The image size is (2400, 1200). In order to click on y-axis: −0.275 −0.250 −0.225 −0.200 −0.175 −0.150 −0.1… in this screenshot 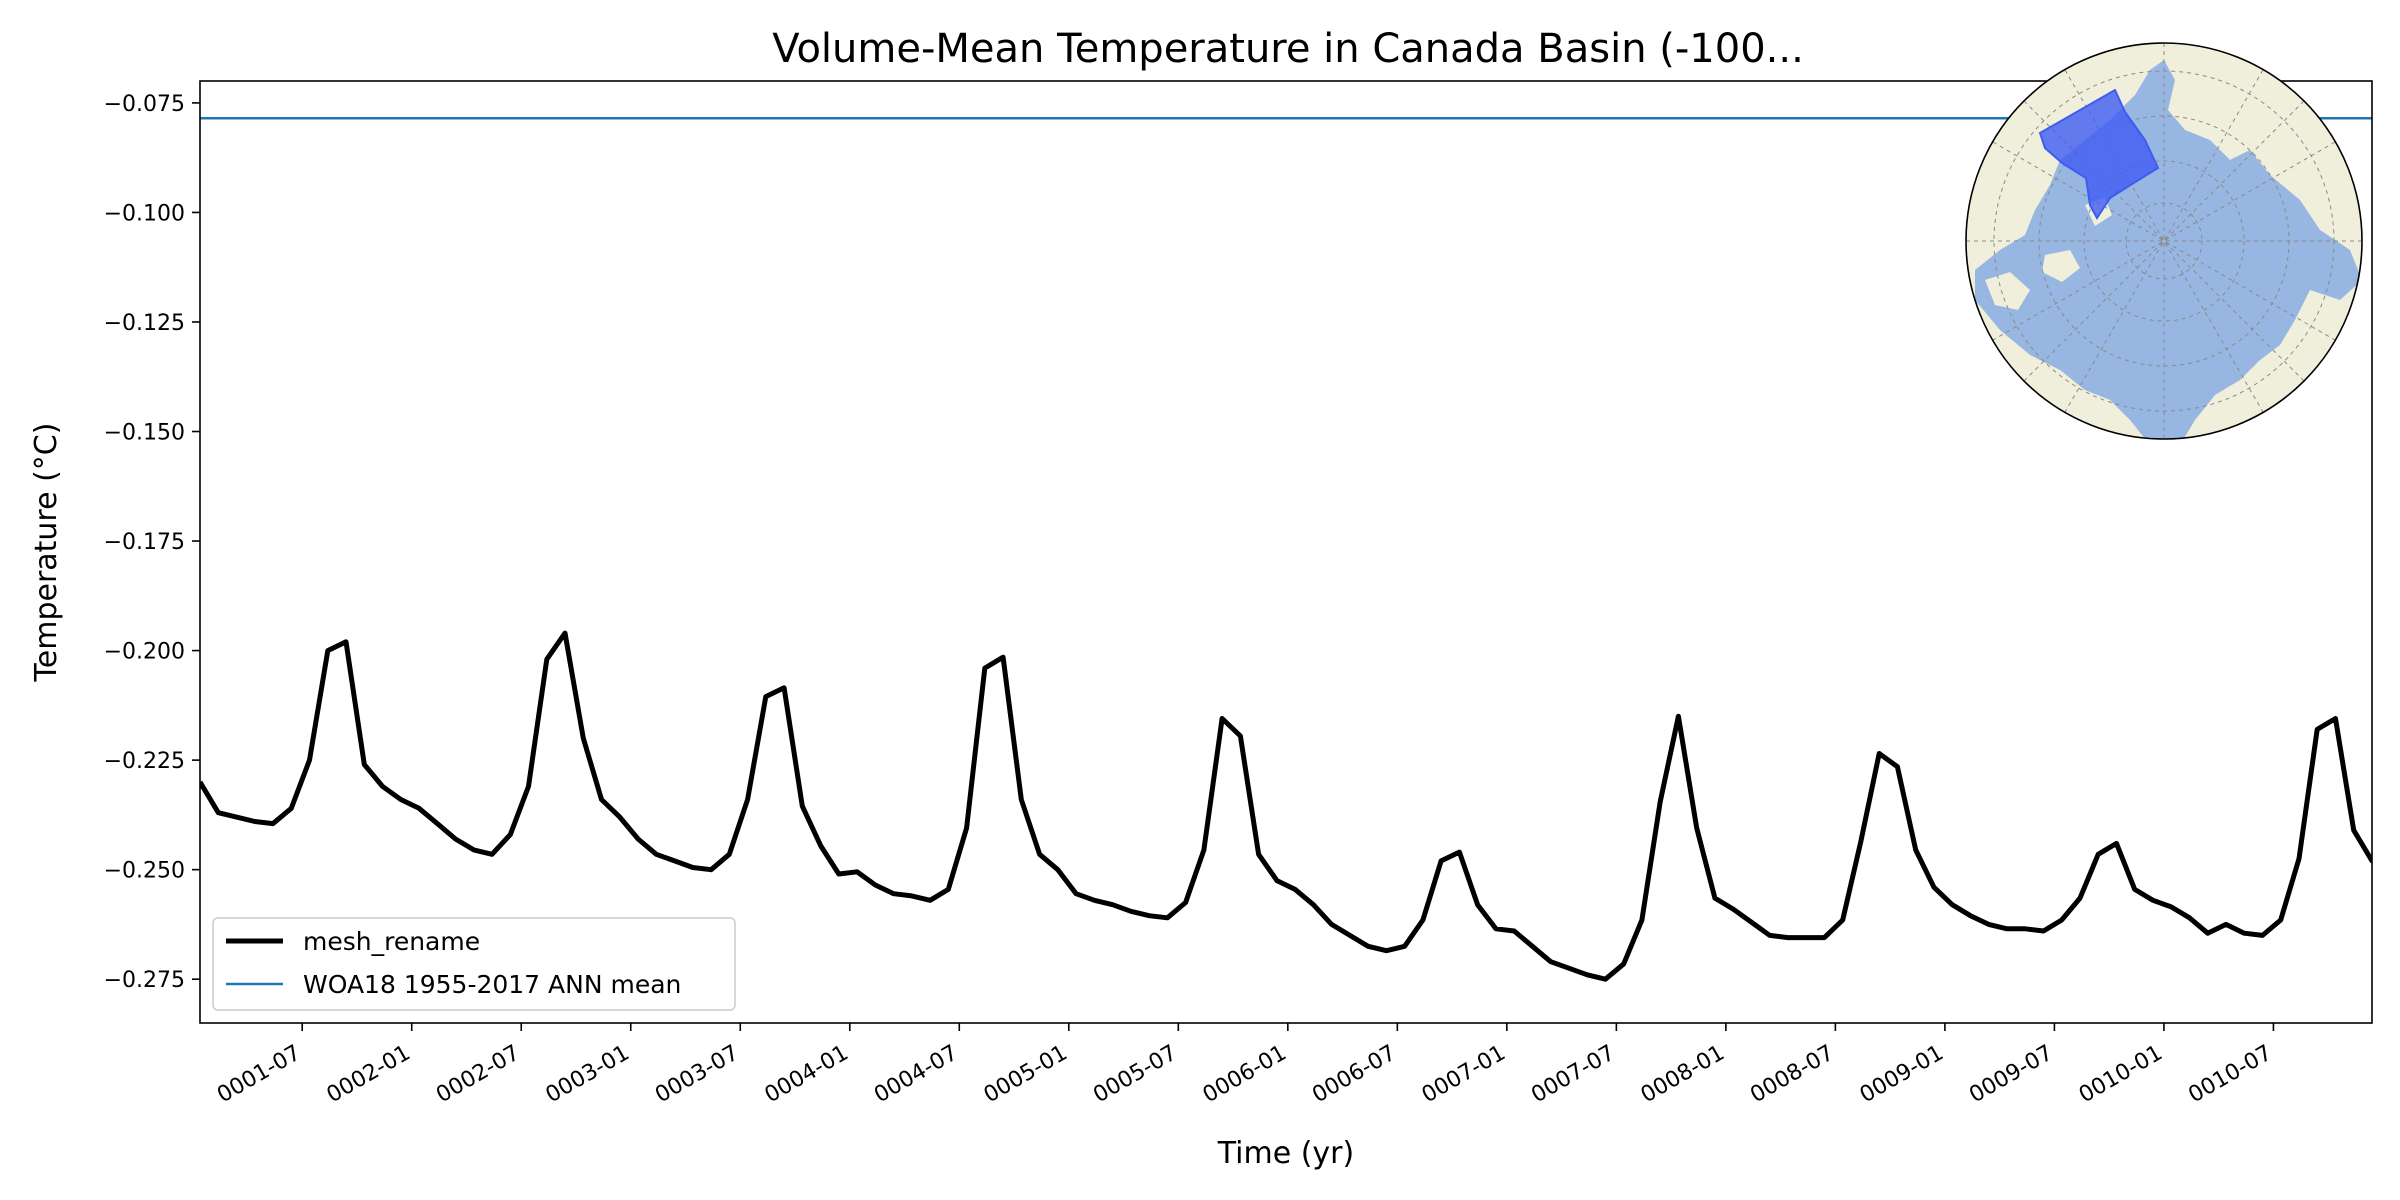, I will do `click(152, 542)`.